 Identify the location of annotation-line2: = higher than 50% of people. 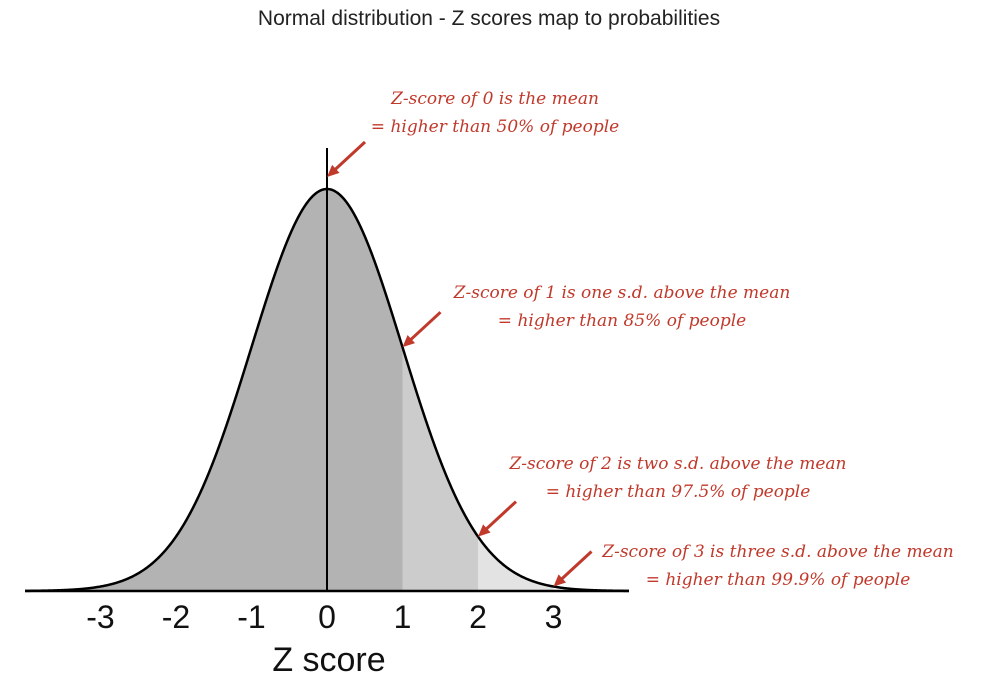
(495, 127).